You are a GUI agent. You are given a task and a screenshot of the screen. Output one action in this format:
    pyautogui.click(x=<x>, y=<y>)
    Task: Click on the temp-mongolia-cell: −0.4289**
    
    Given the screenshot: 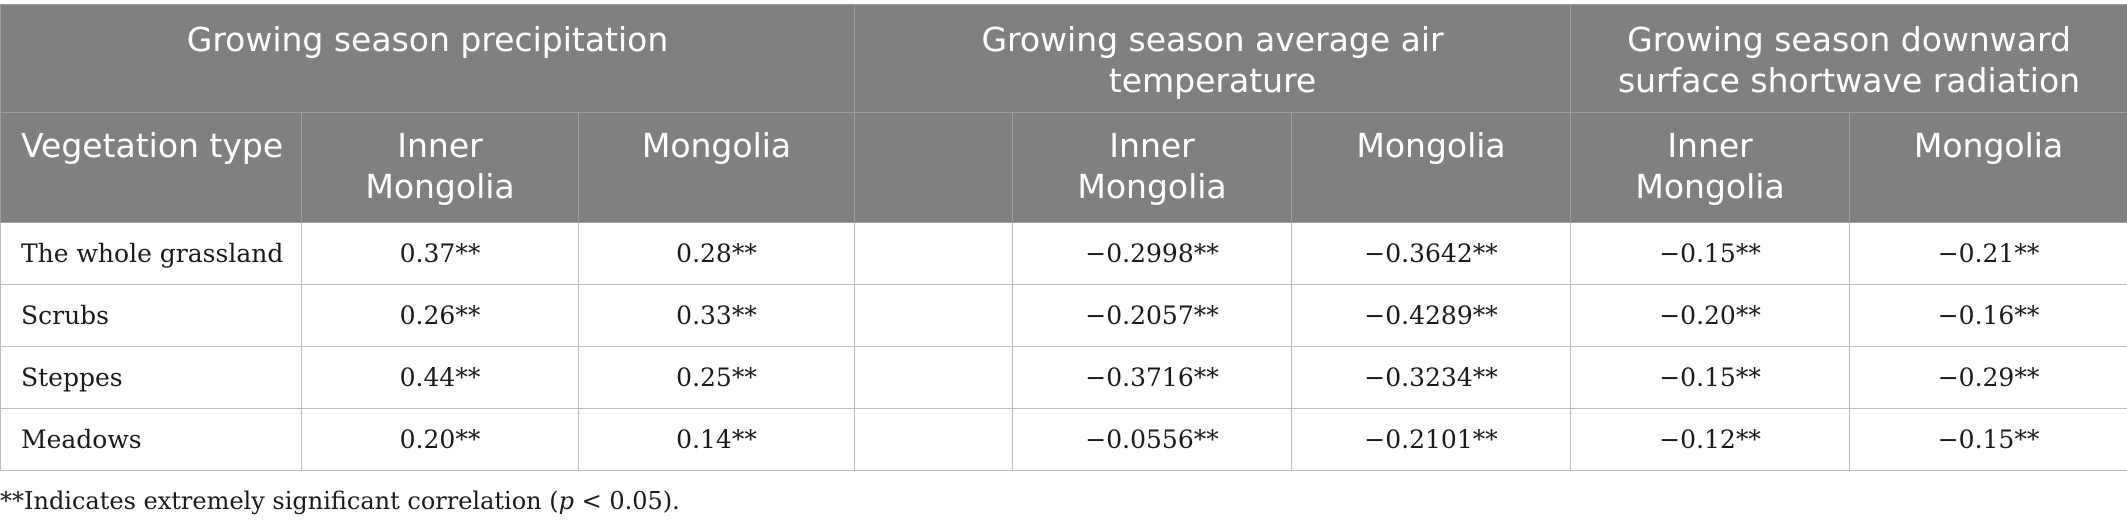 What is the action you would take?
    pyautogui.click(x=1431, y=315)
    